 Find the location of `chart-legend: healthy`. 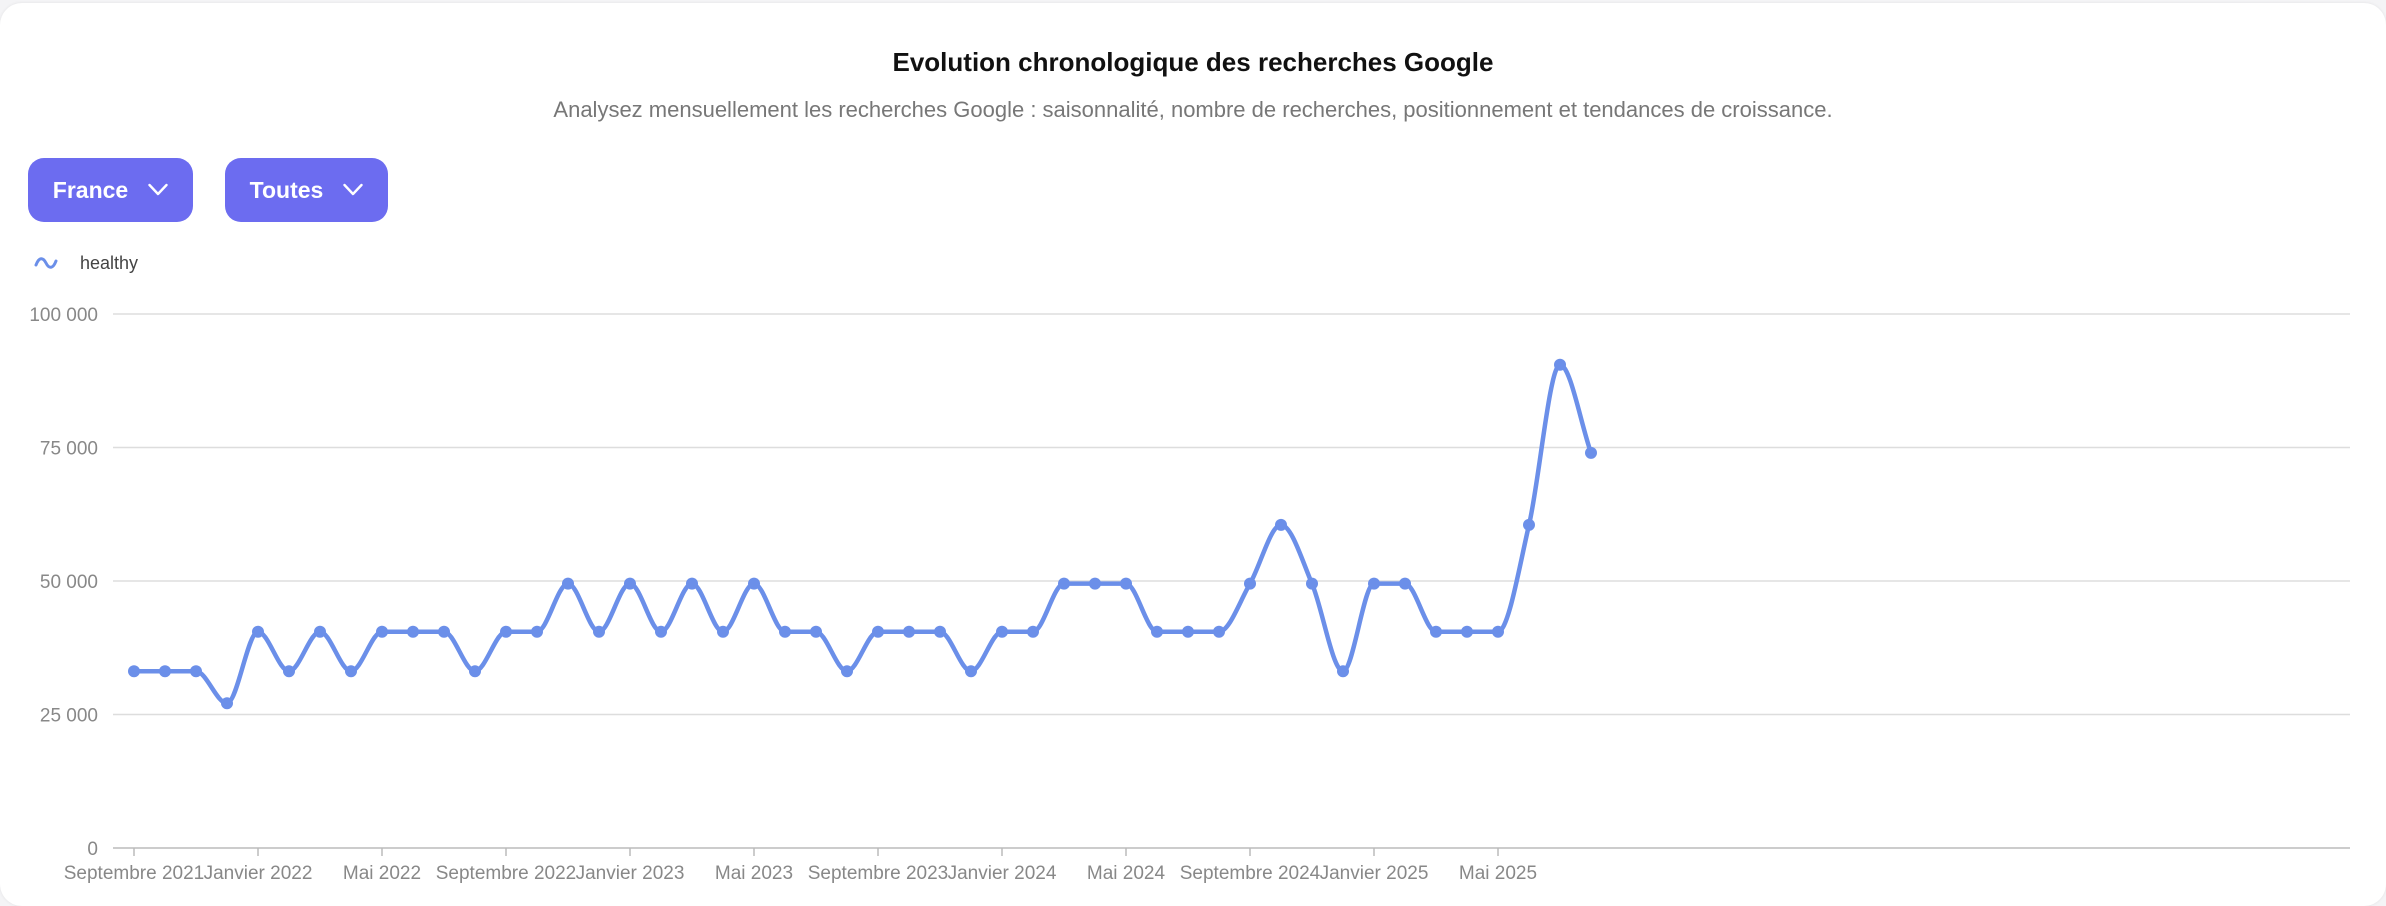

chart-legend: healthy is located at coordinates (86, 263).